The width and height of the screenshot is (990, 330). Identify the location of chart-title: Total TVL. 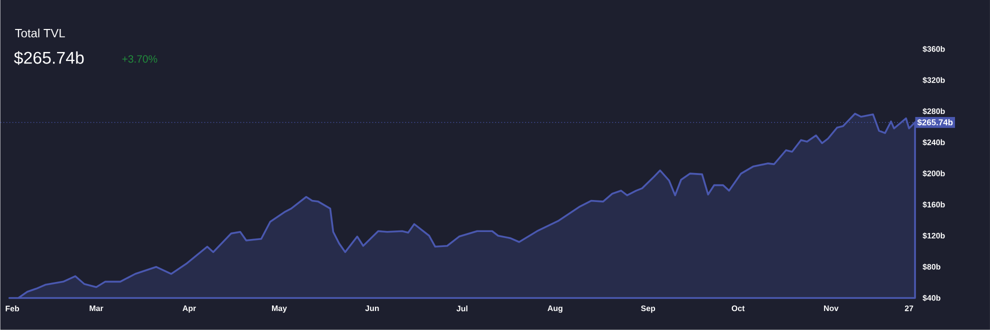
(40, 33).